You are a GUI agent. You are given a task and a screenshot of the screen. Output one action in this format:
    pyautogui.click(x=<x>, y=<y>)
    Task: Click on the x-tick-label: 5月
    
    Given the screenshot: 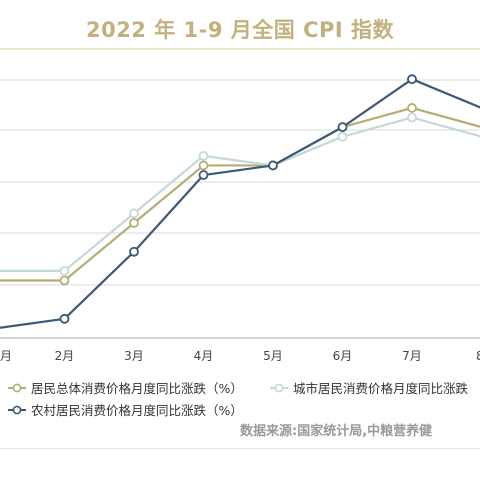 What is the action you would take?
    pyautogui.click(x=273, y=356)
    